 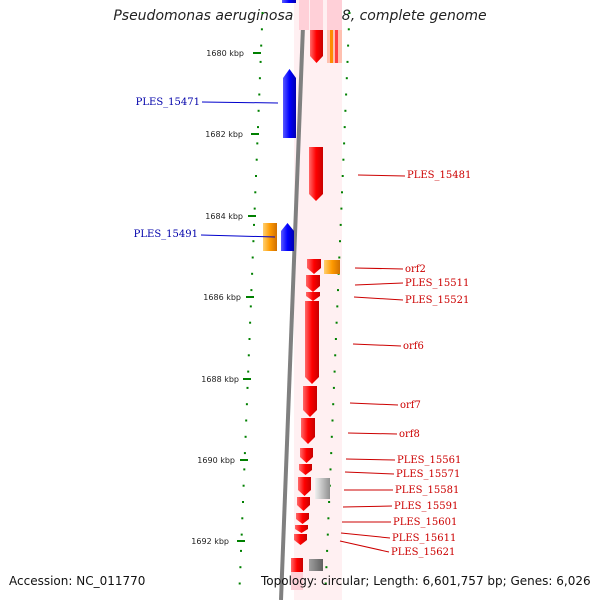 I want to click on gene-orf2, so click(x=314, y=266).